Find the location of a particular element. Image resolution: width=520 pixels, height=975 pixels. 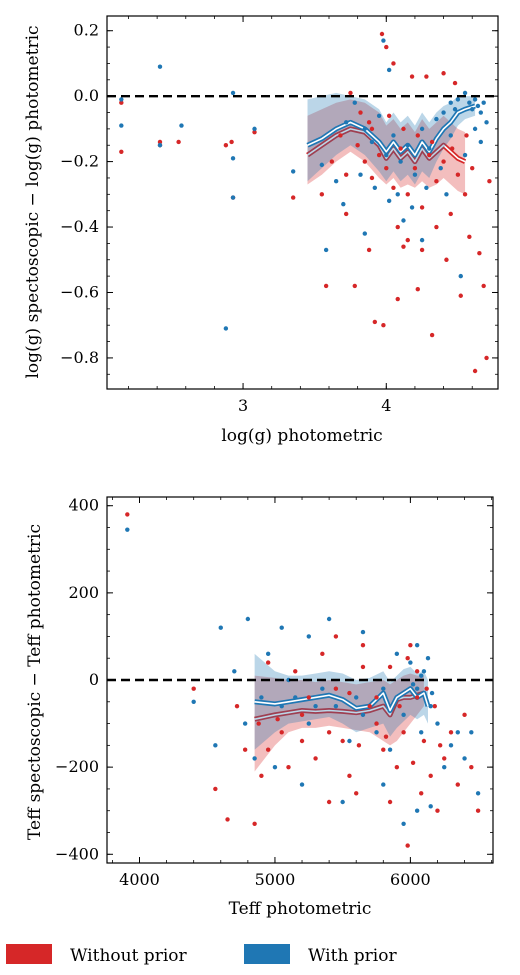

median-line-inner-without-prior is located at coordinates (339, 706).